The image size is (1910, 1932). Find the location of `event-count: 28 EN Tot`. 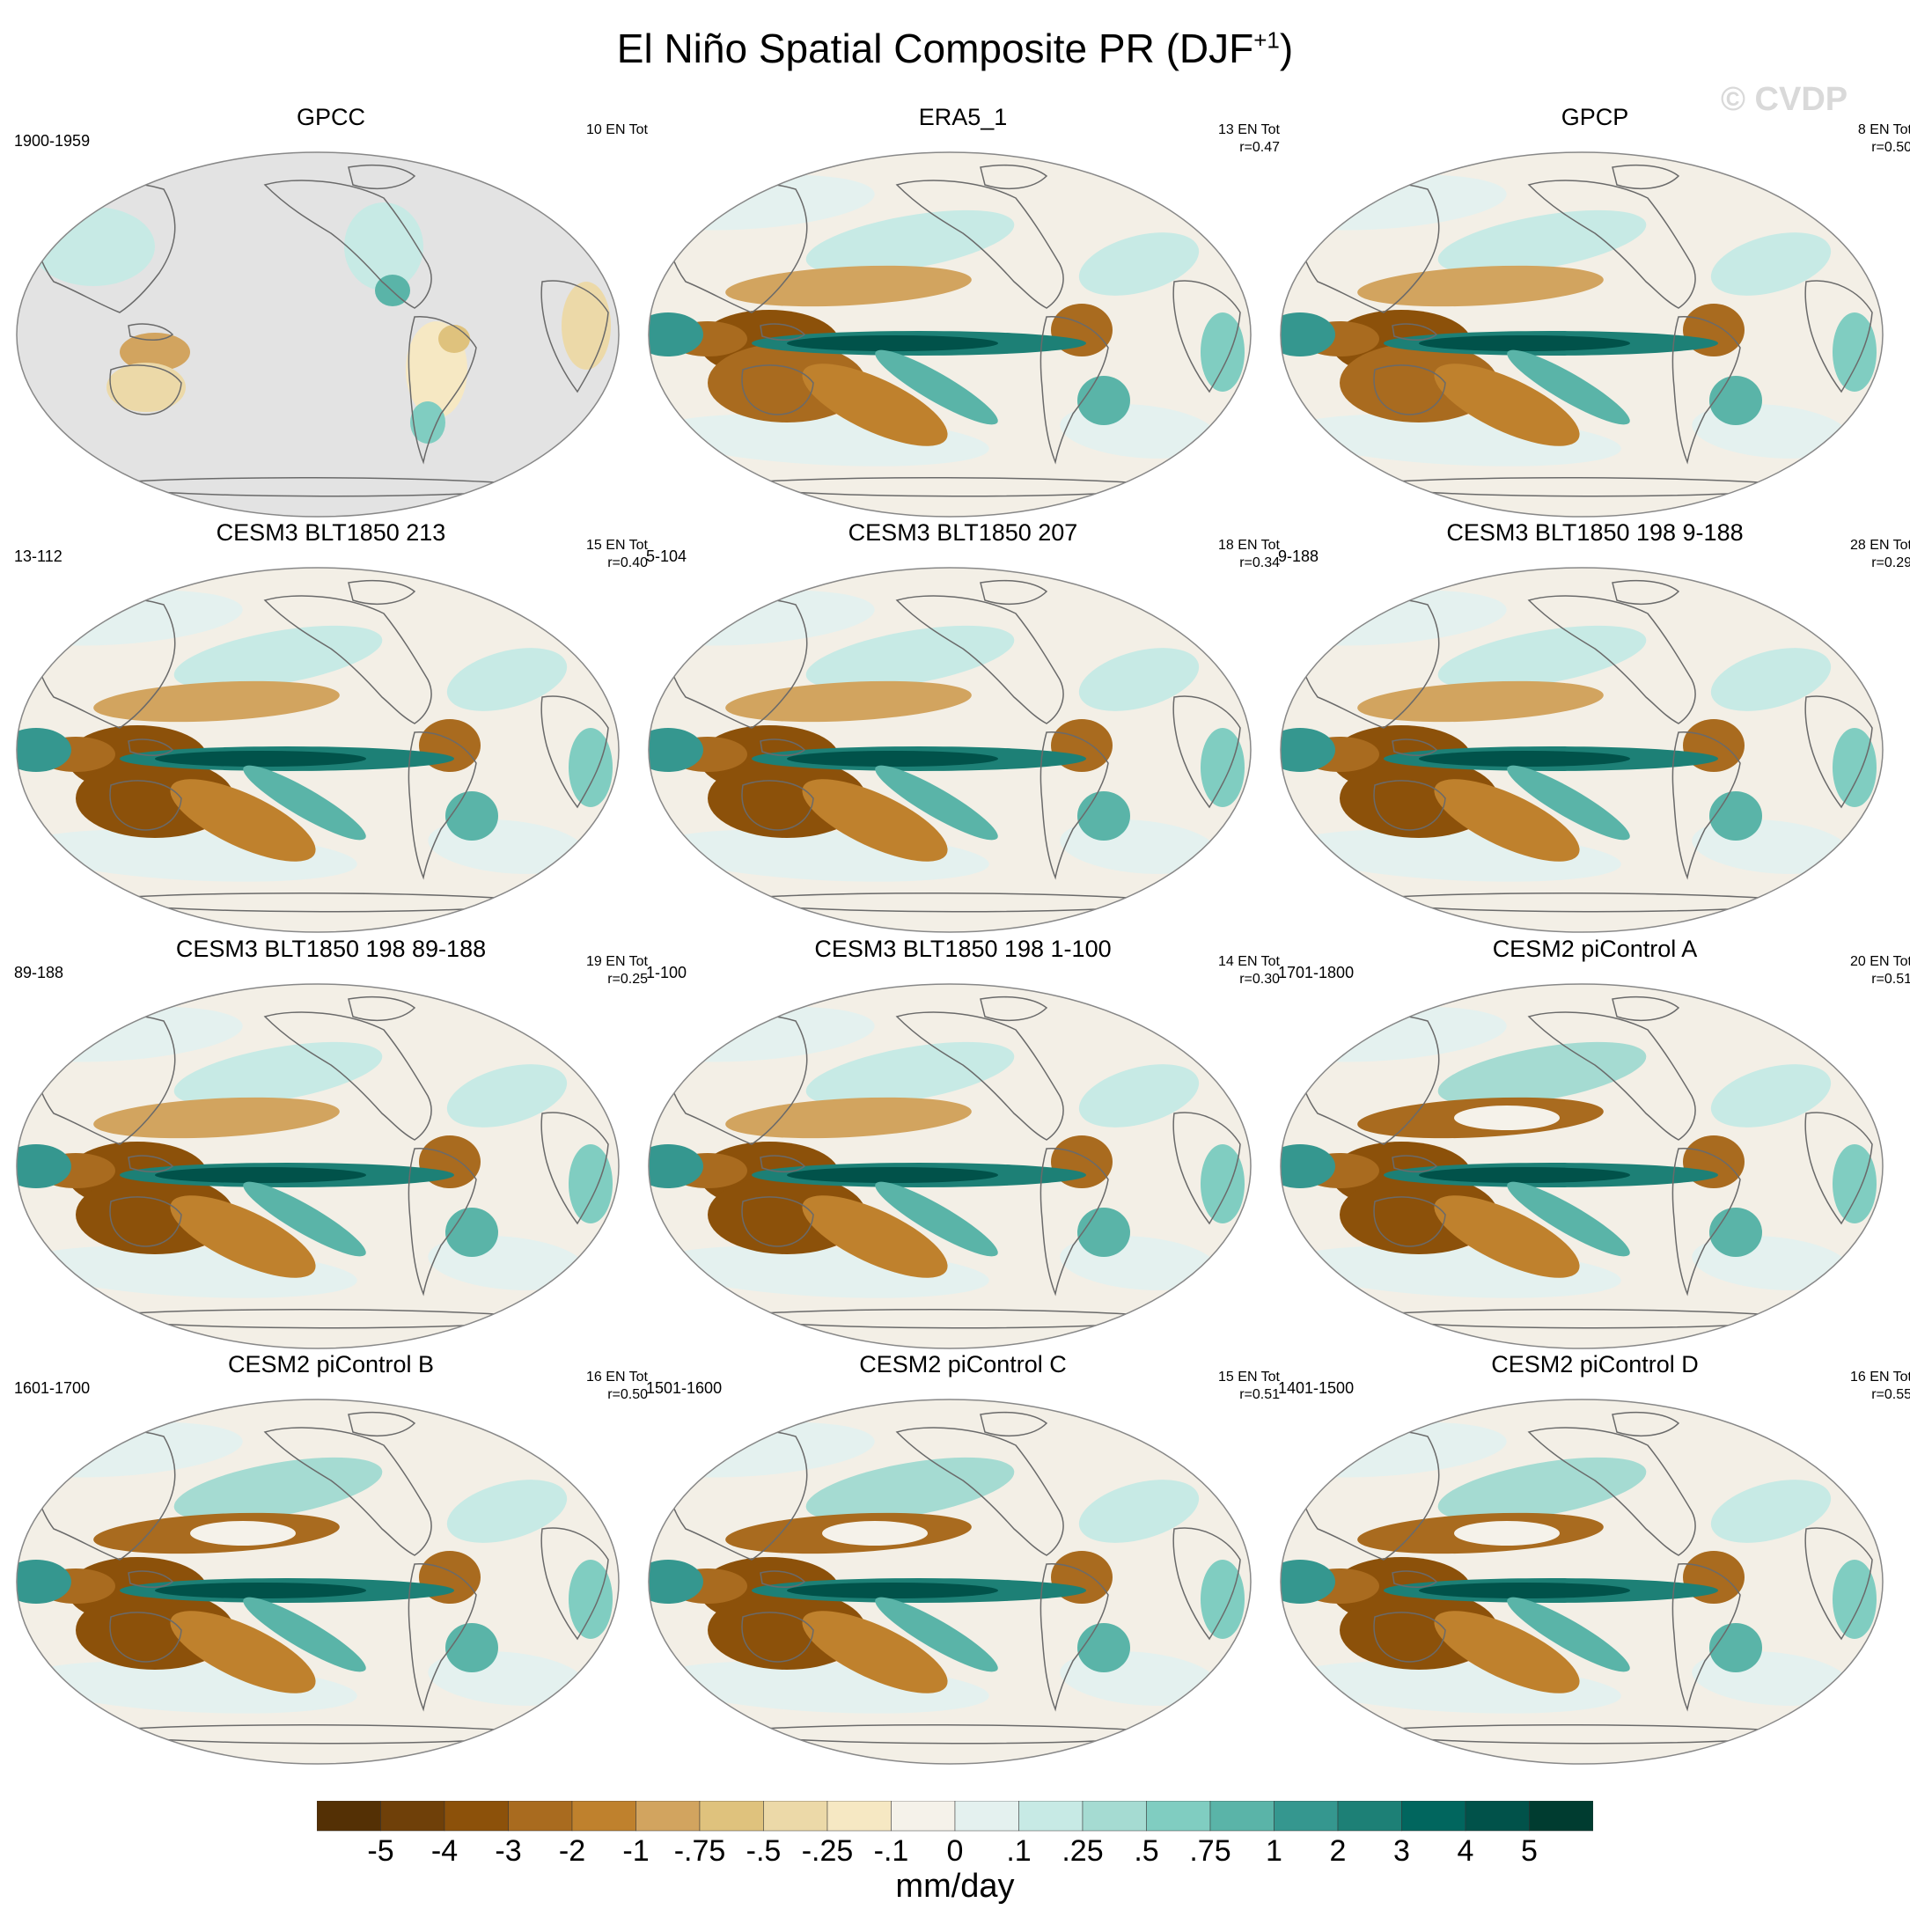

event-count: 28 EN Tot is located at coordinates (1880, 545).